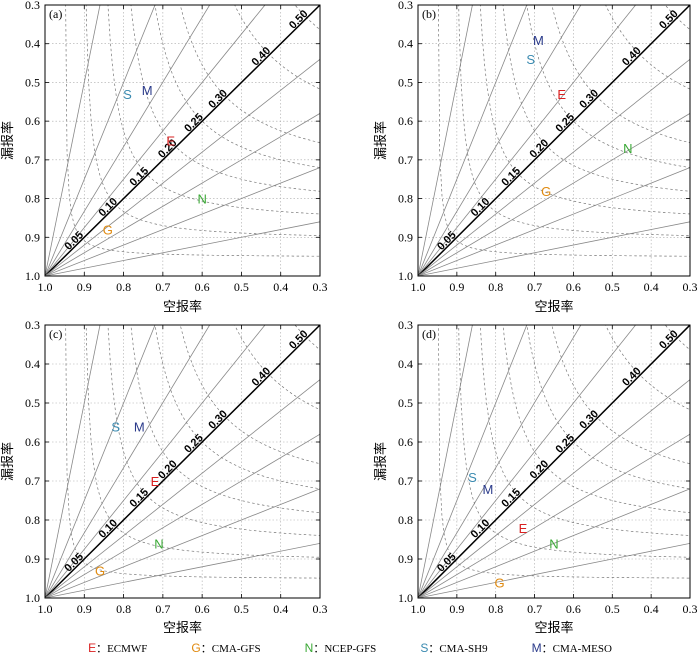 This screenshot has width=700, height=657. What do you see at coordinates (447, 241) in the screenshot?
I see `ts-label: 0.05` at bounding box center [447, 241].